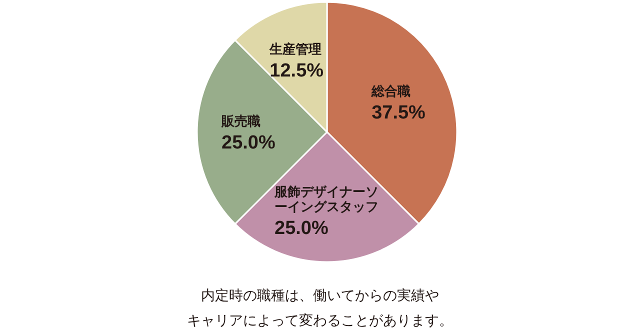  What do you see at coordinates (390, 91) in the screenshot?
I see `slice-label: 総合職` at bounding box center [390, 91].